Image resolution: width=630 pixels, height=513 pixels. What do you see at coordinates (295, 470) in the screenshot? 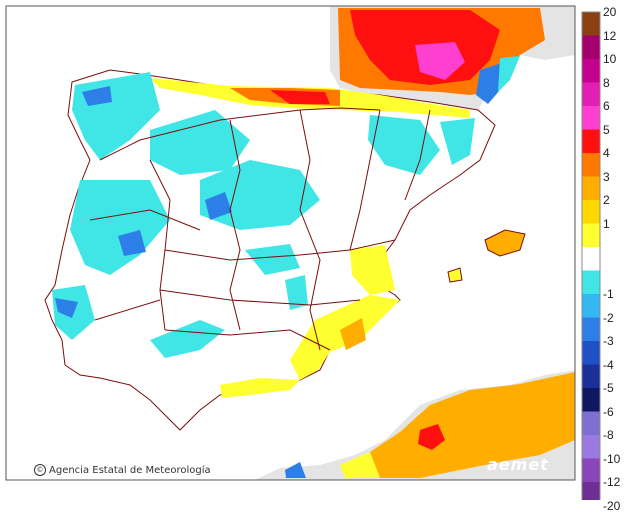
I see `africa-anomaly-blue` at bounding box center [295, 470].